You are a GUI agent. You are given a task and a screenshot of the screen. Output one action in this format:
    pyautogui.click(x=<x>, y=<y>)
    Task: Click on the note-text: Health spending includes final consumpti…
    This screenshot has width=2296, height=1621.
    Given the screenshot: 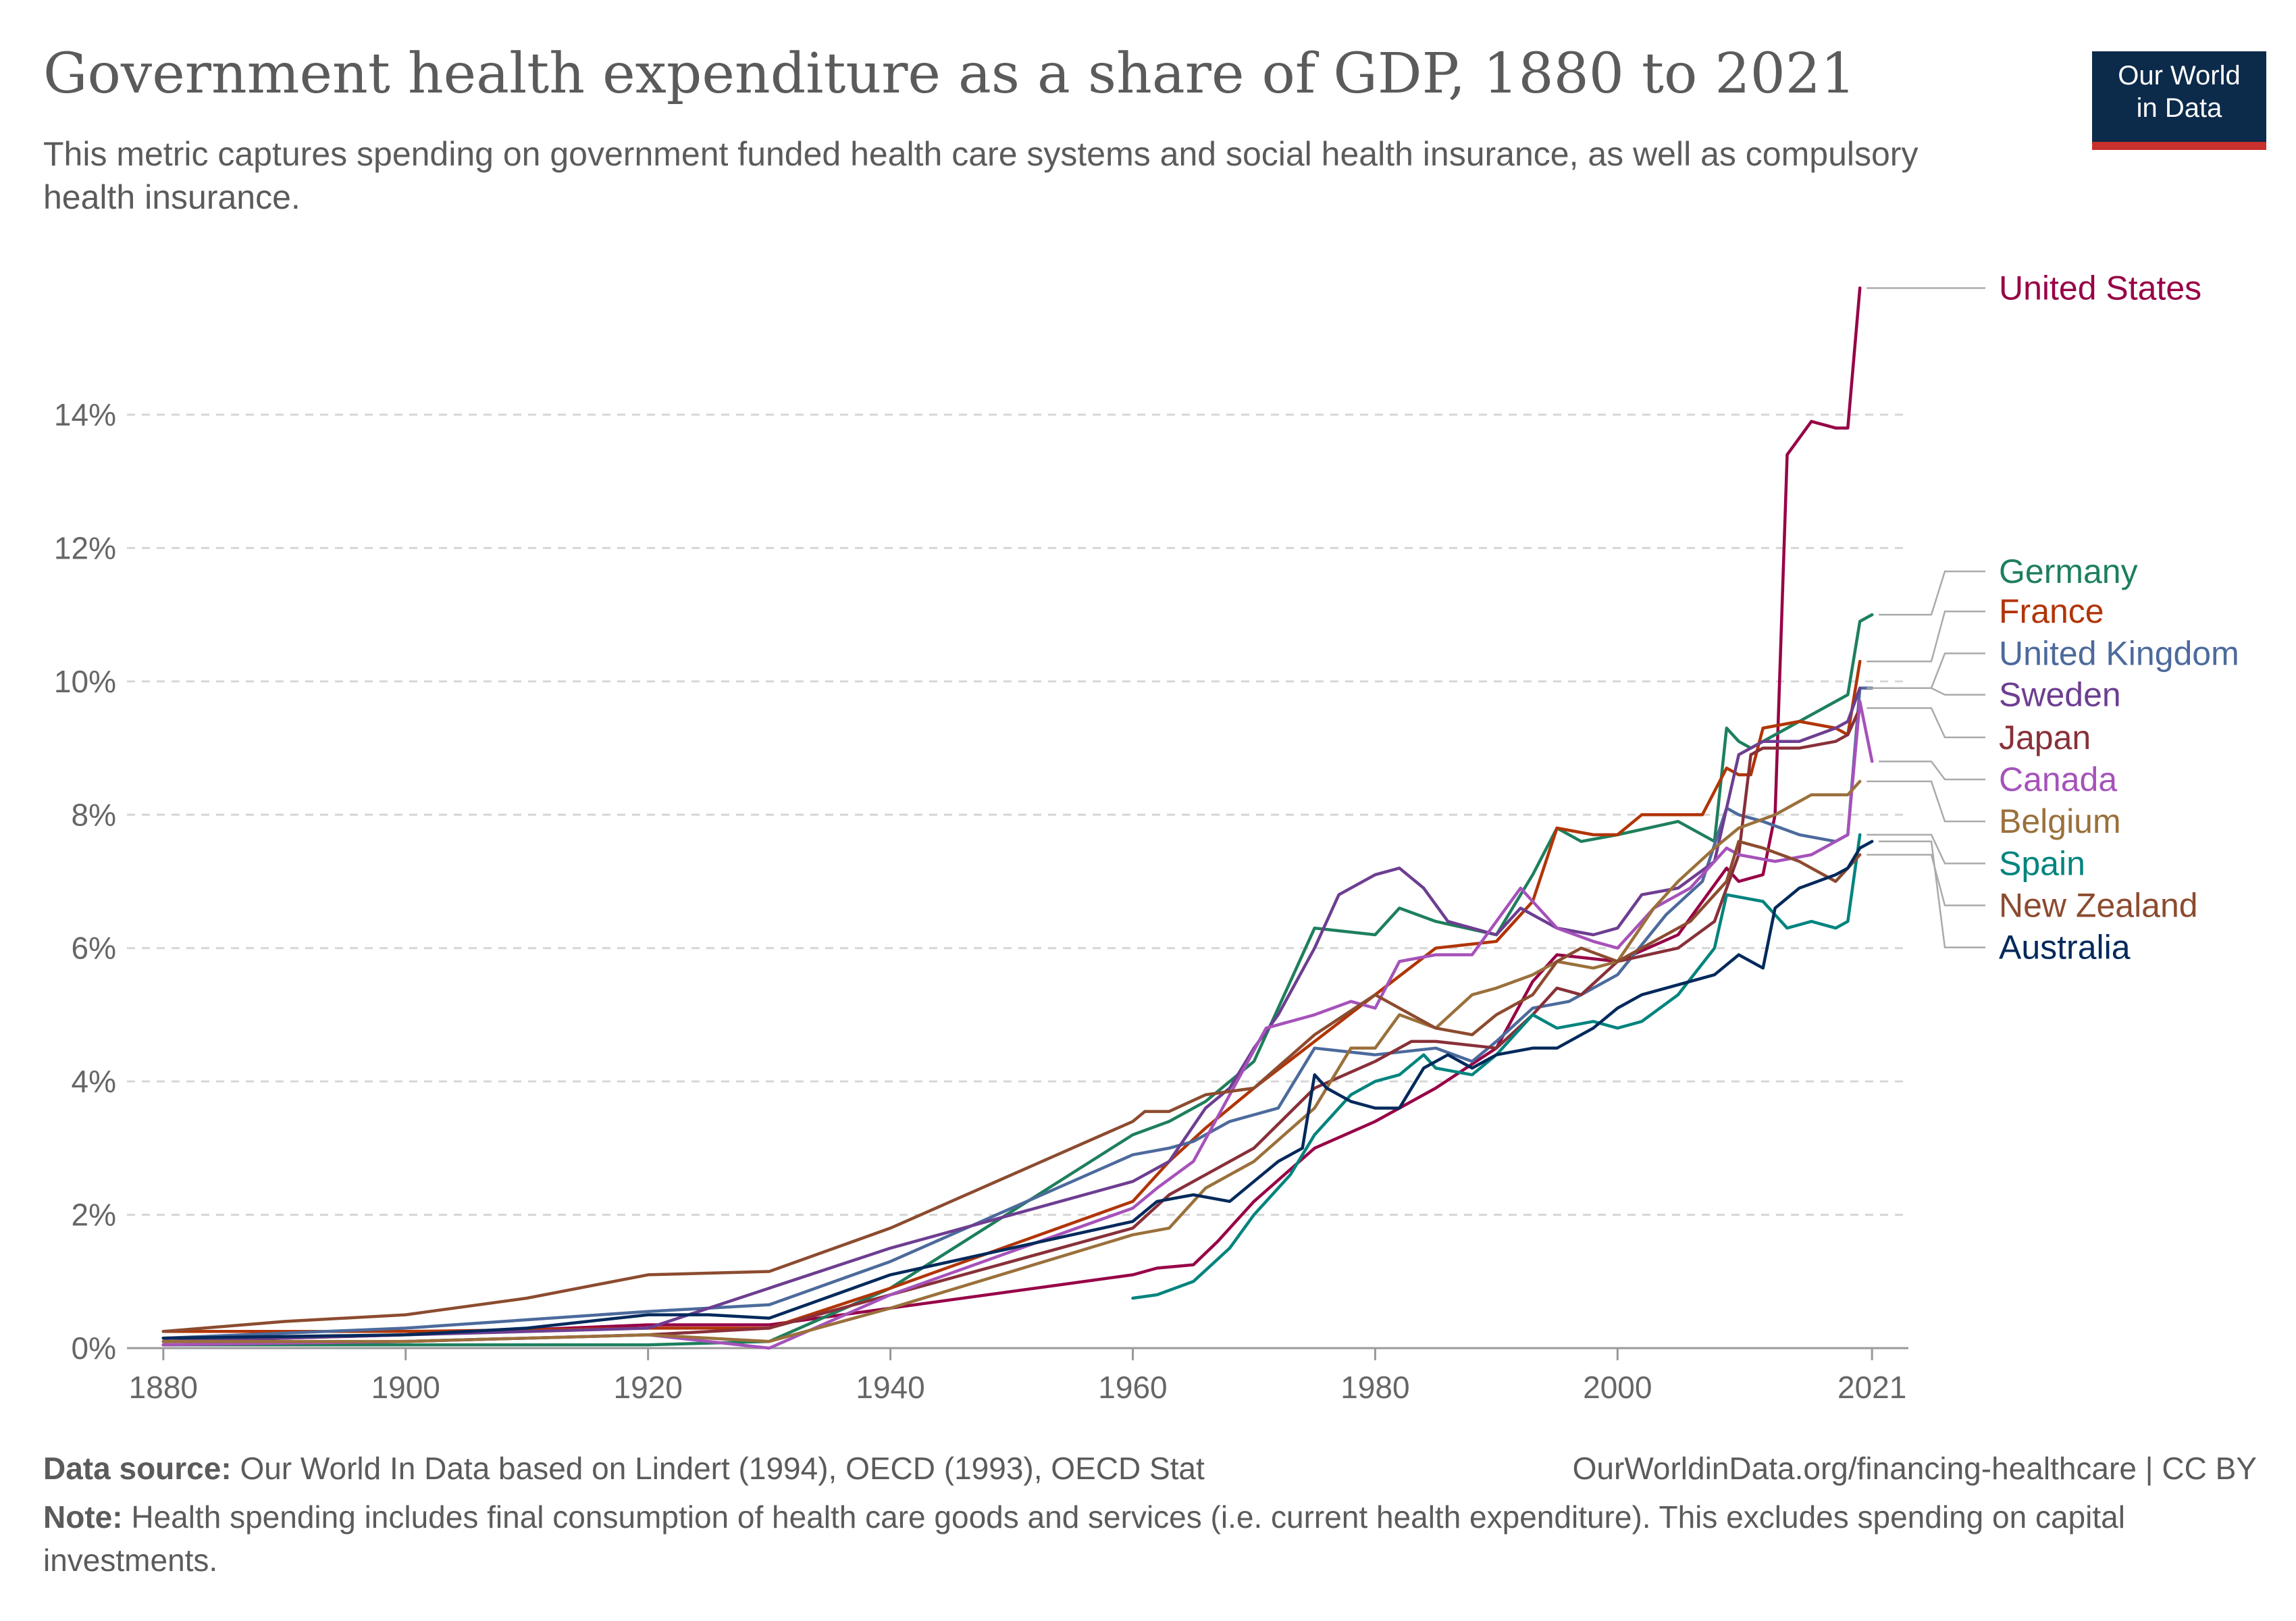 What is the action you would take?
    pyautogui.click(x=1084, y=1538)
    